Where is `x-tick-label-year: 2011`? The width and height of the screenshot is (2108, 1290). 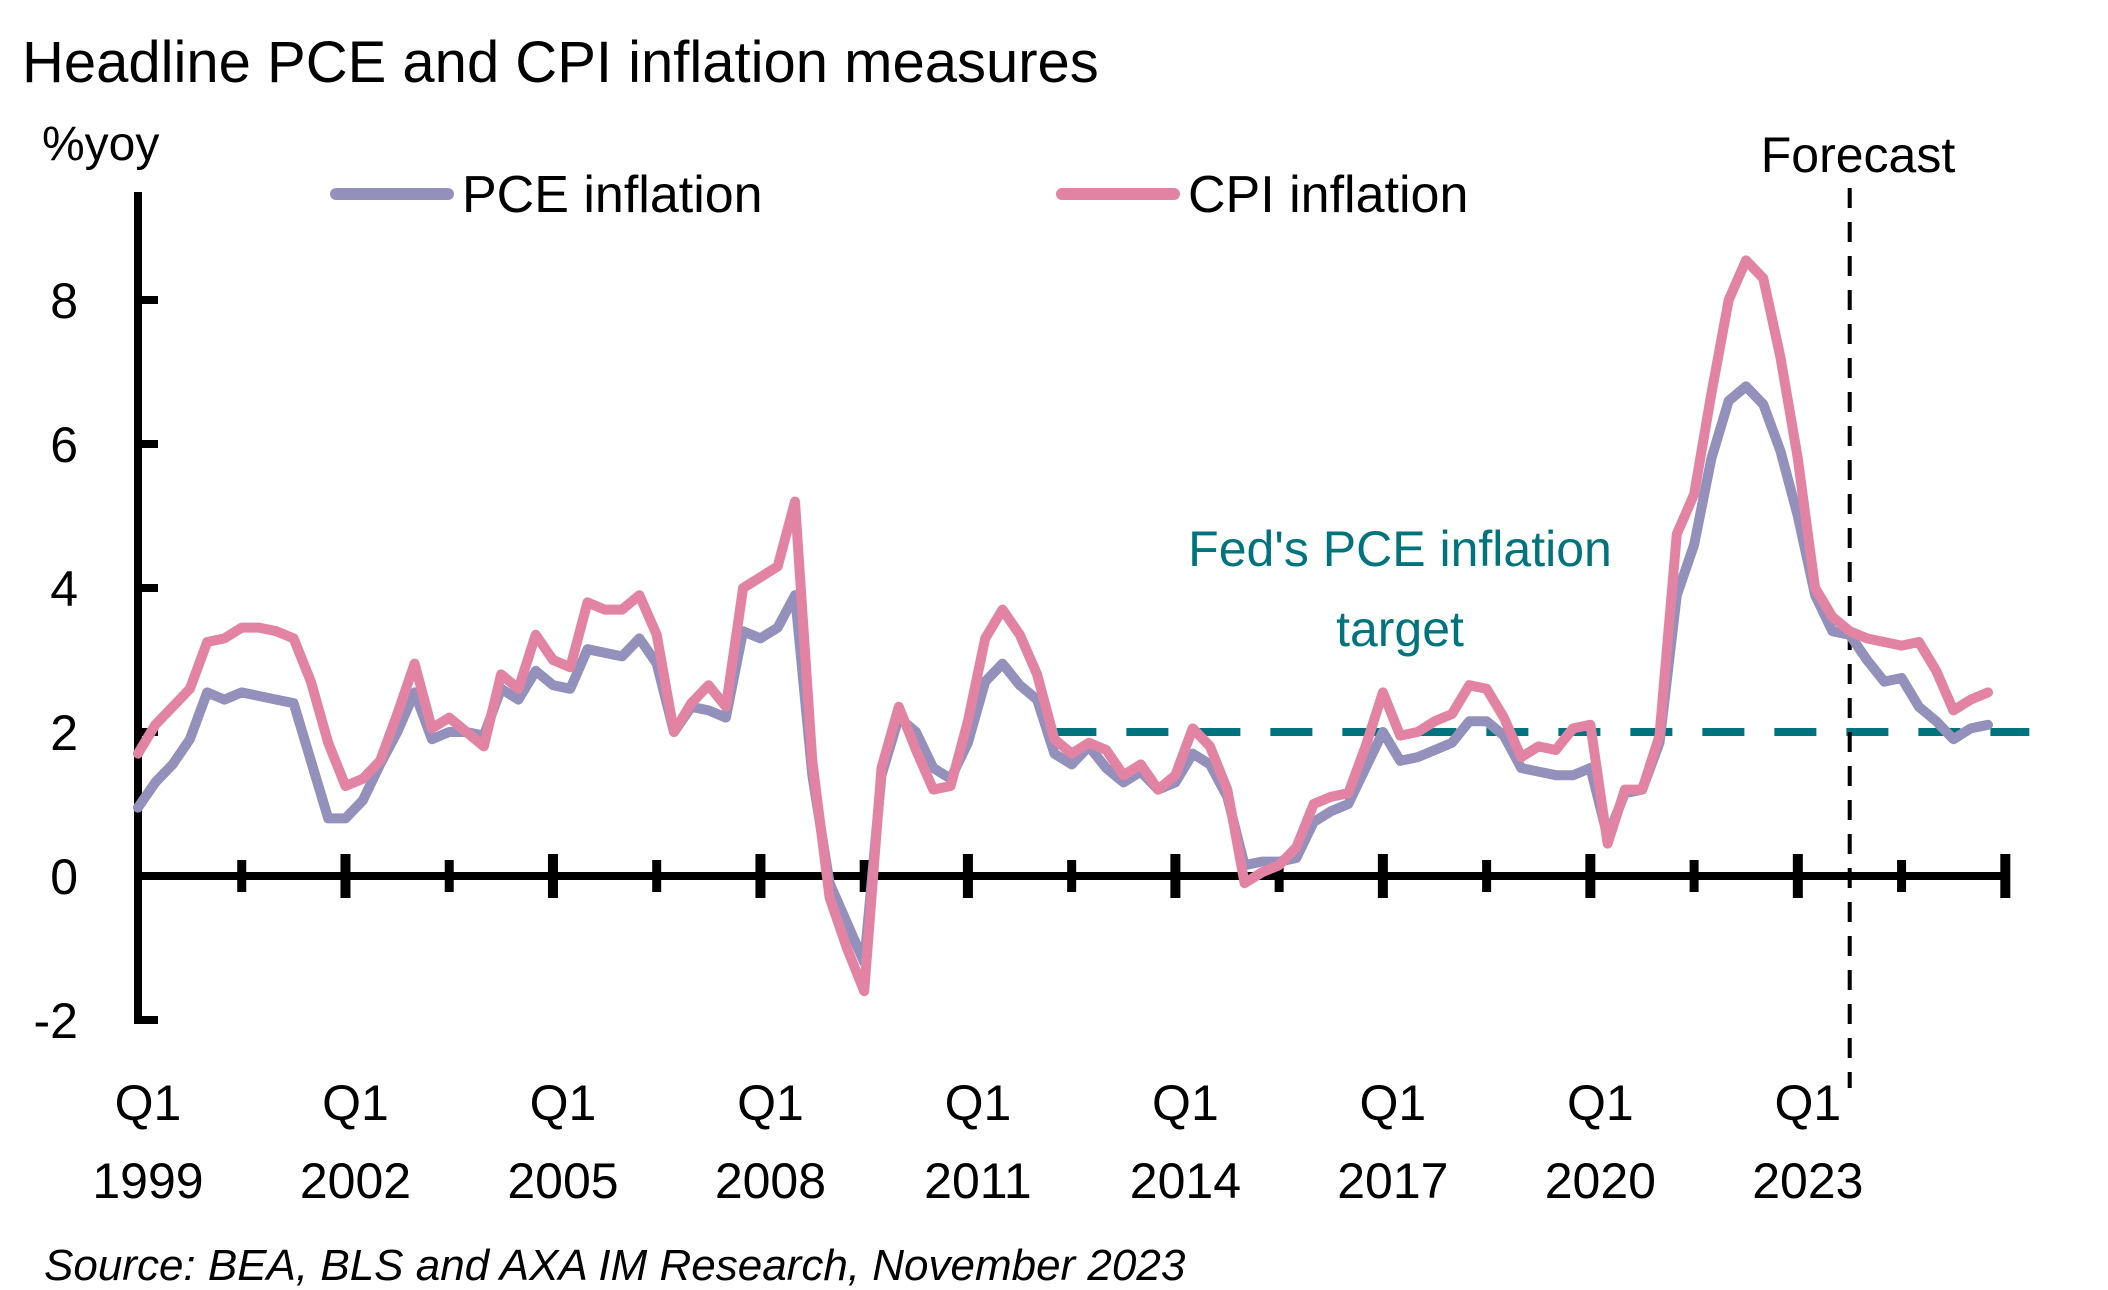
x-tick-label-year: 2011 is located at coordinates (978, 1181).